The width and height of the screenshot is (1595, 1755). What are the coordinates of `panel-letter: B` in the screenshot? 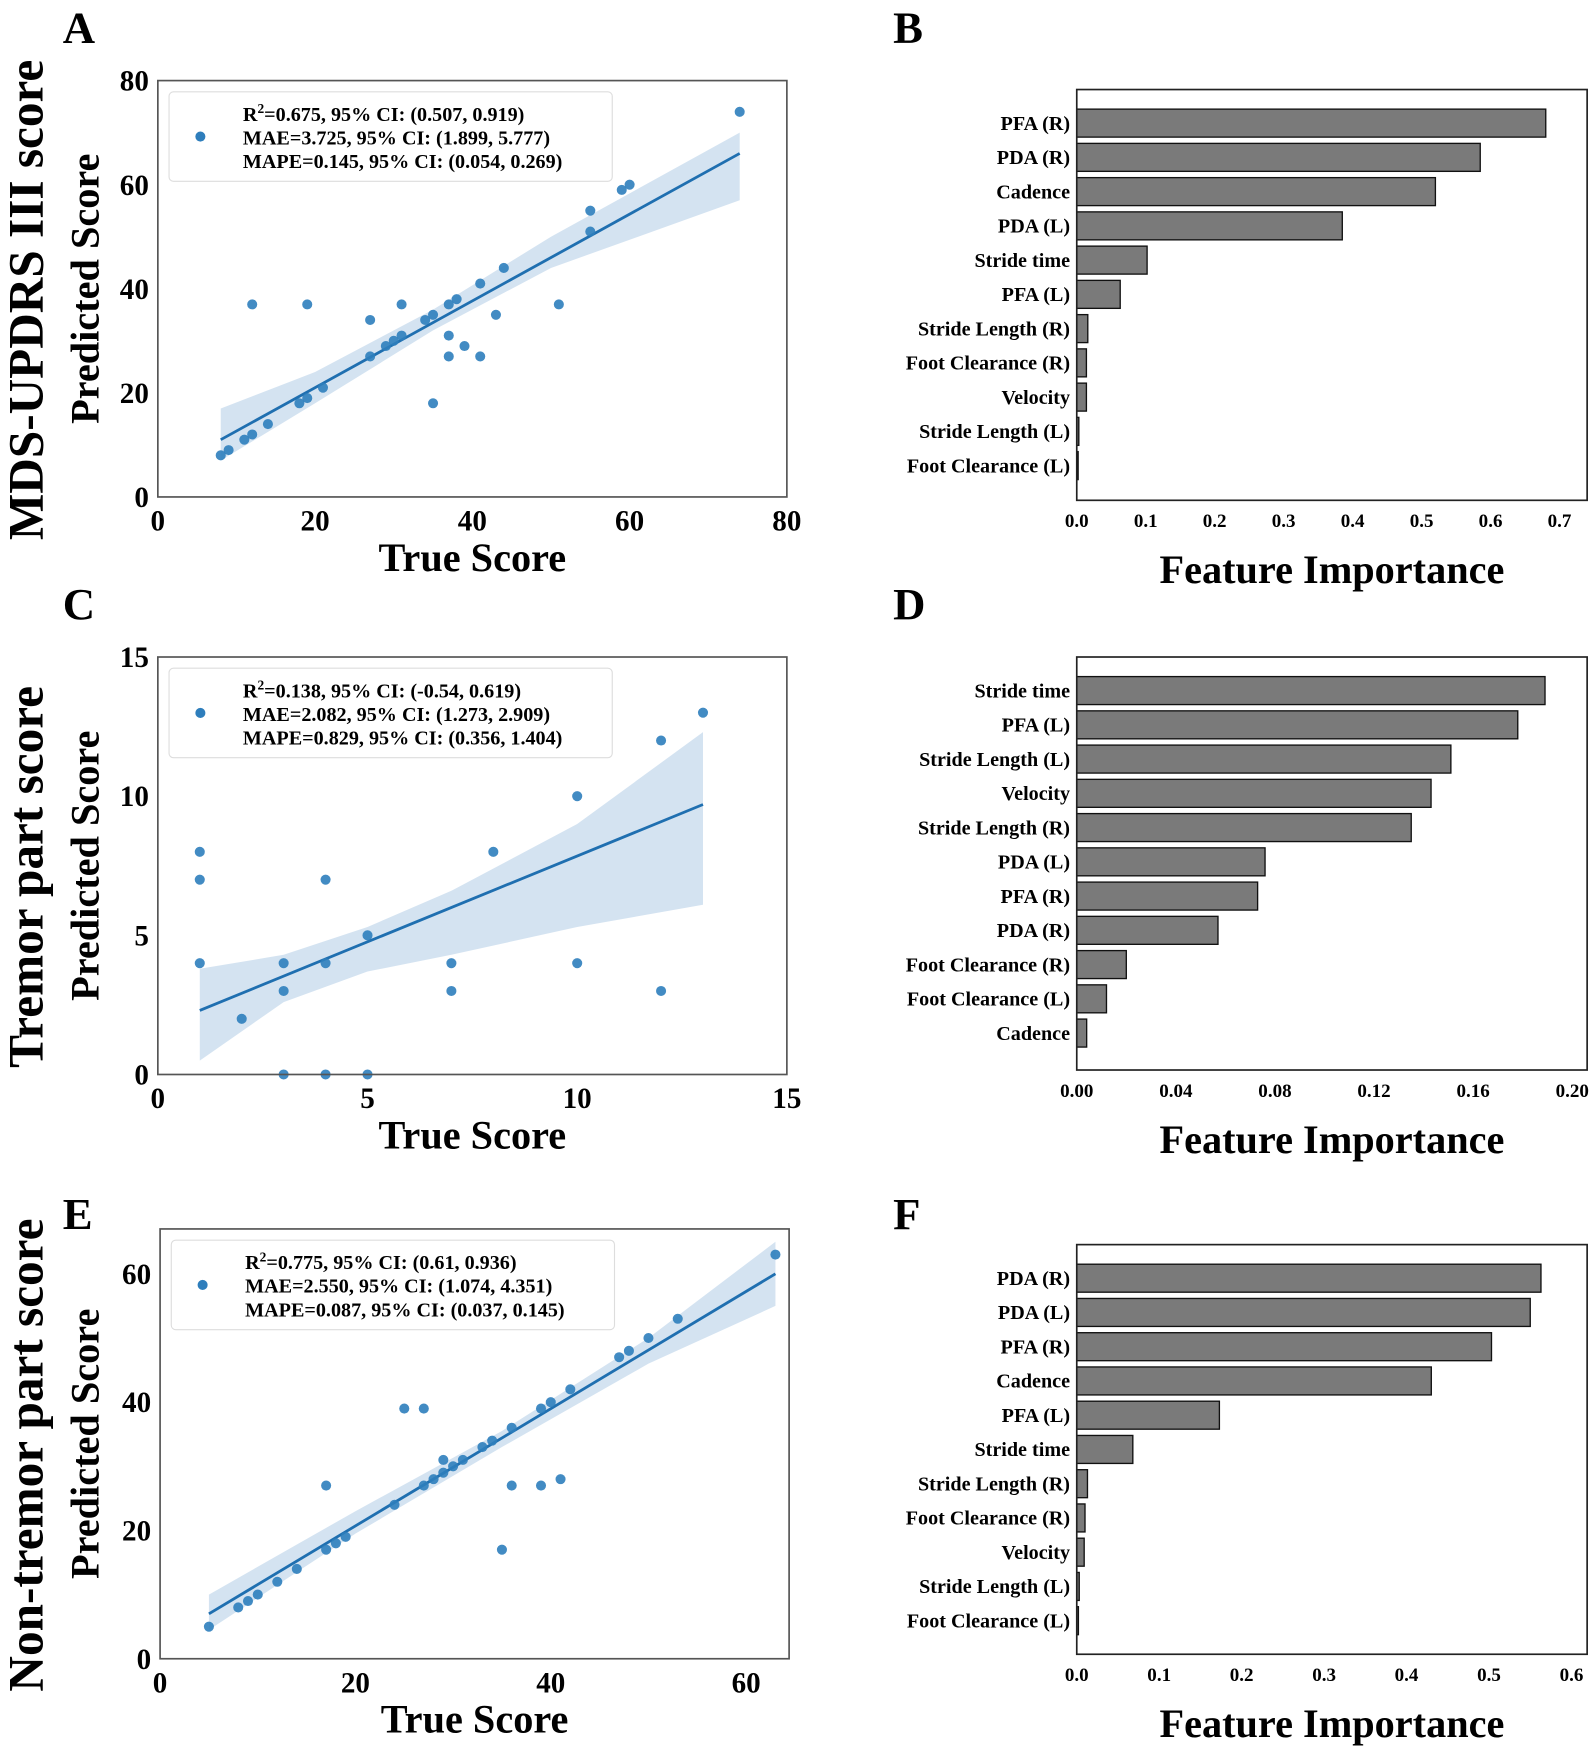 It's located at (908, 28).